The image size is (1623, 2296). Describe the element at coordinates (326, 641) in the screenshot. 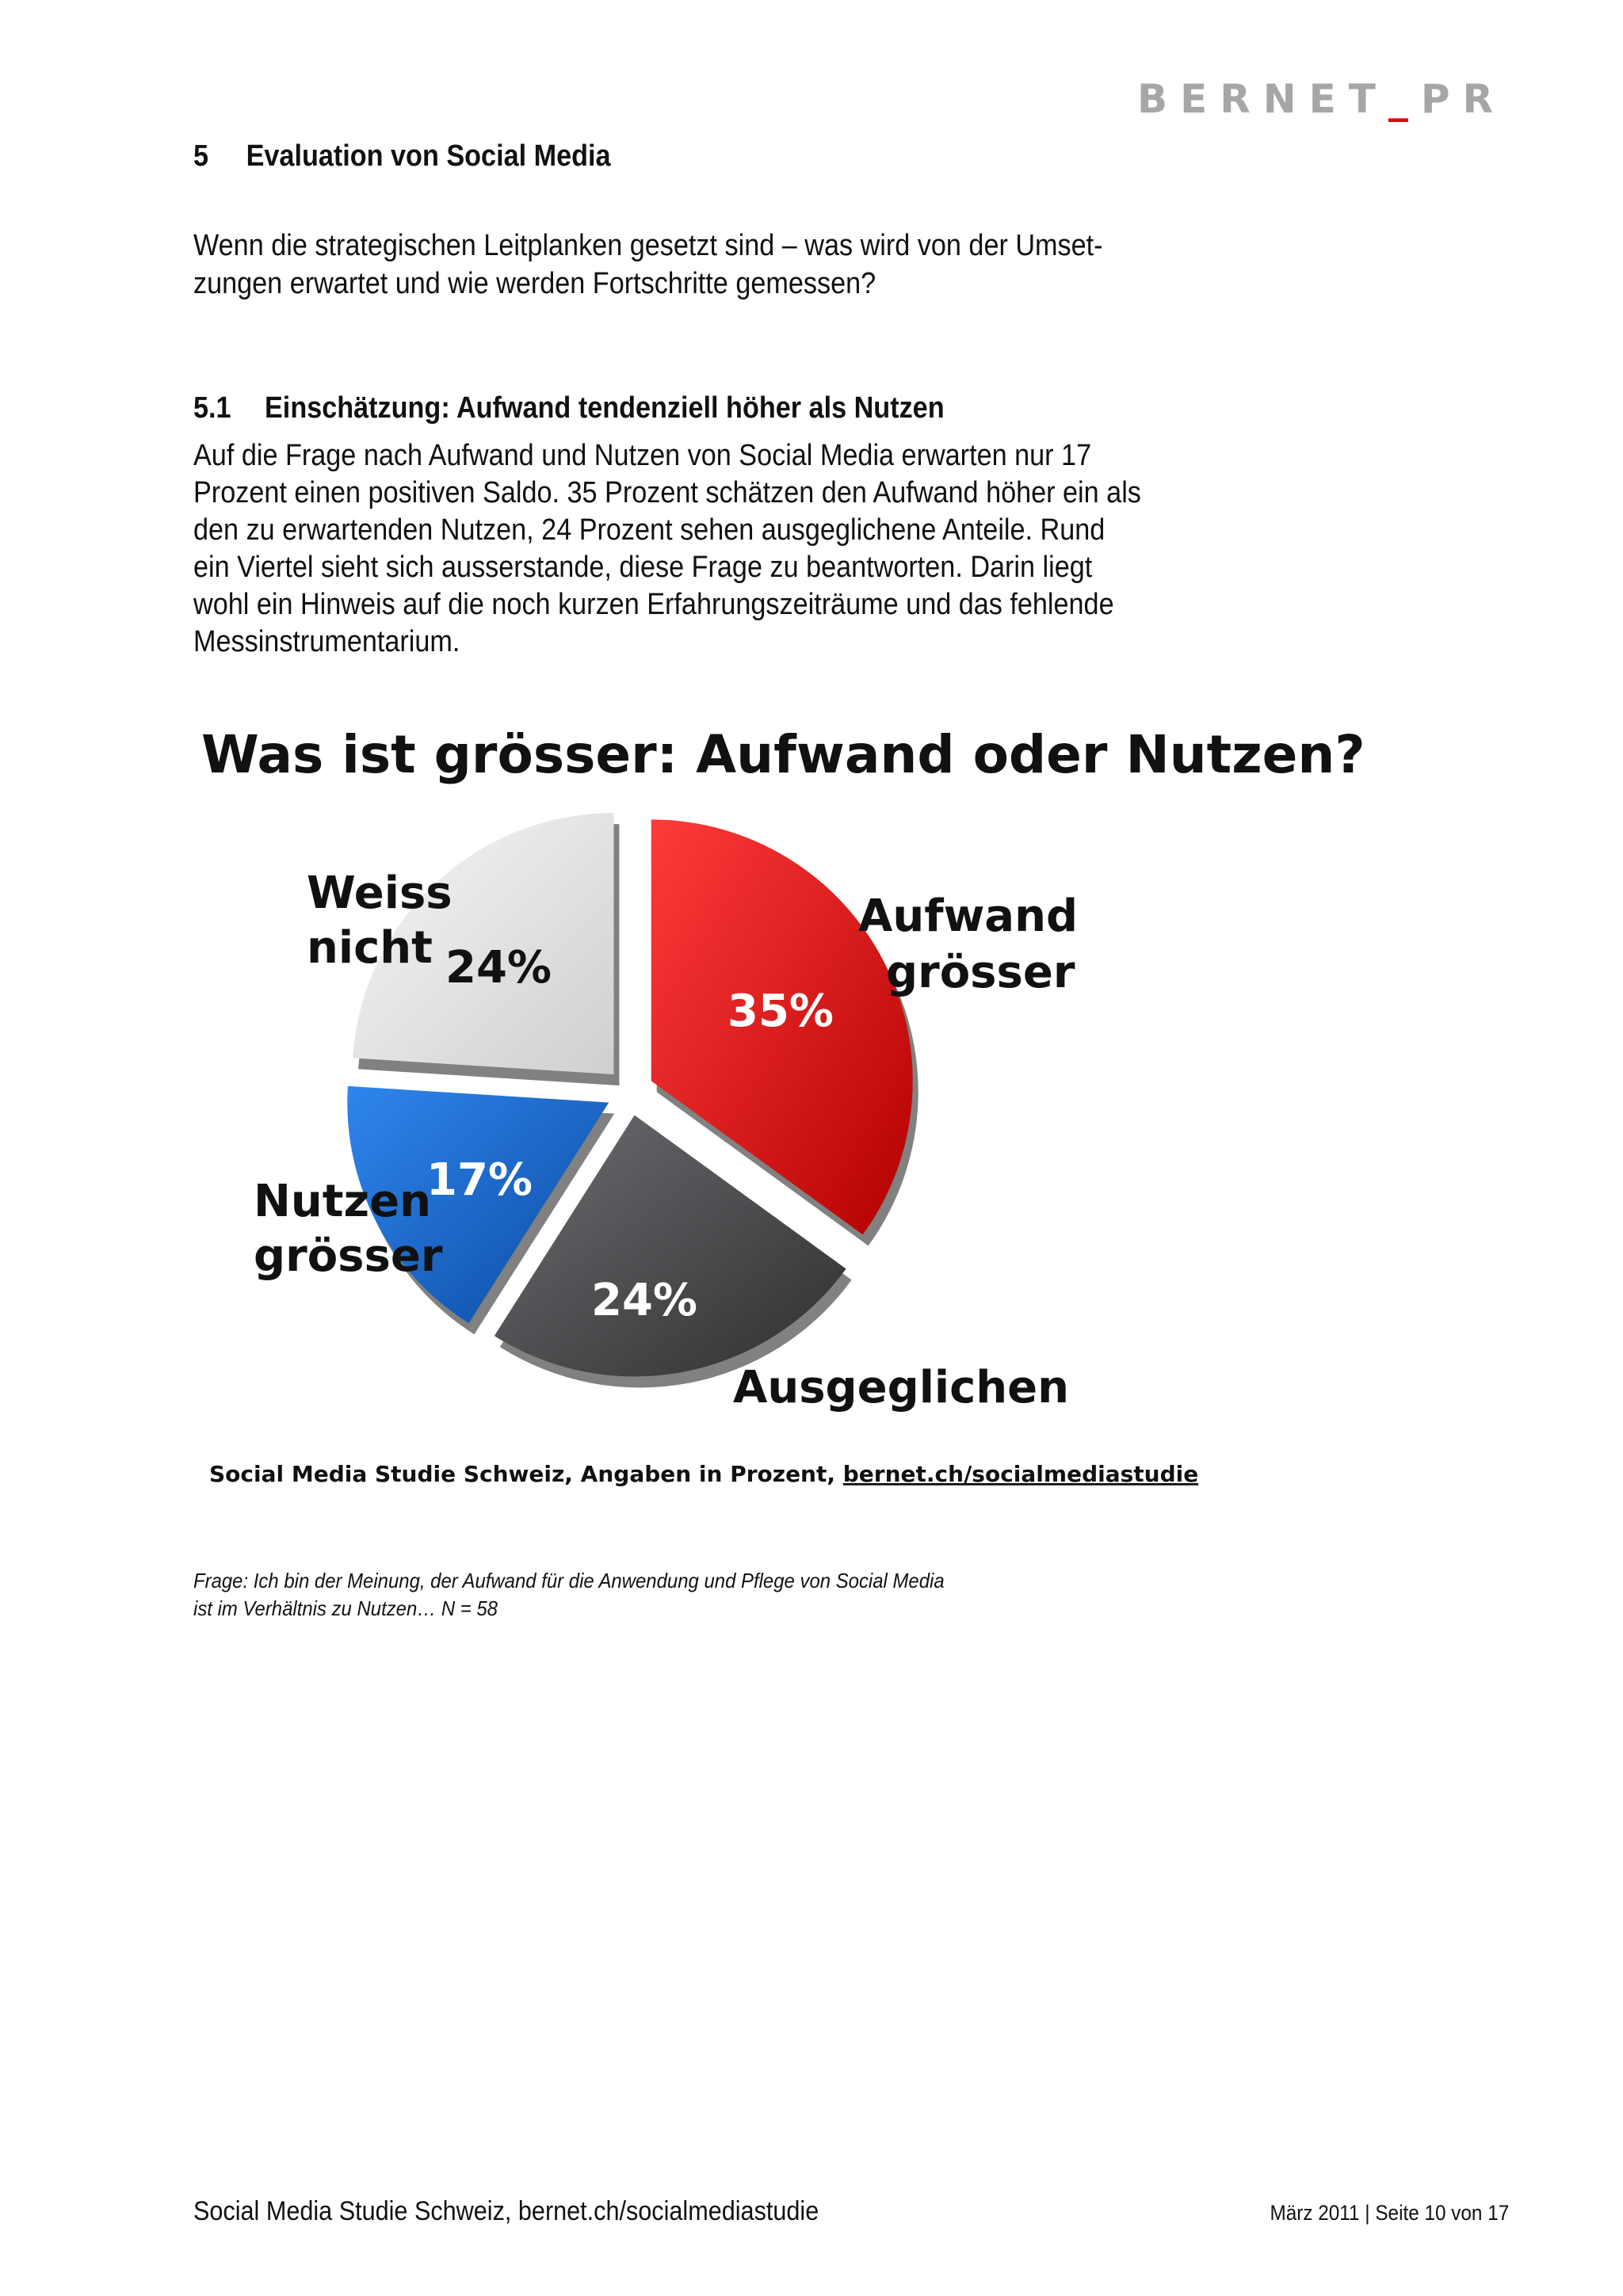

I see `body-line-6: Messinstrumentarium.` at that location.